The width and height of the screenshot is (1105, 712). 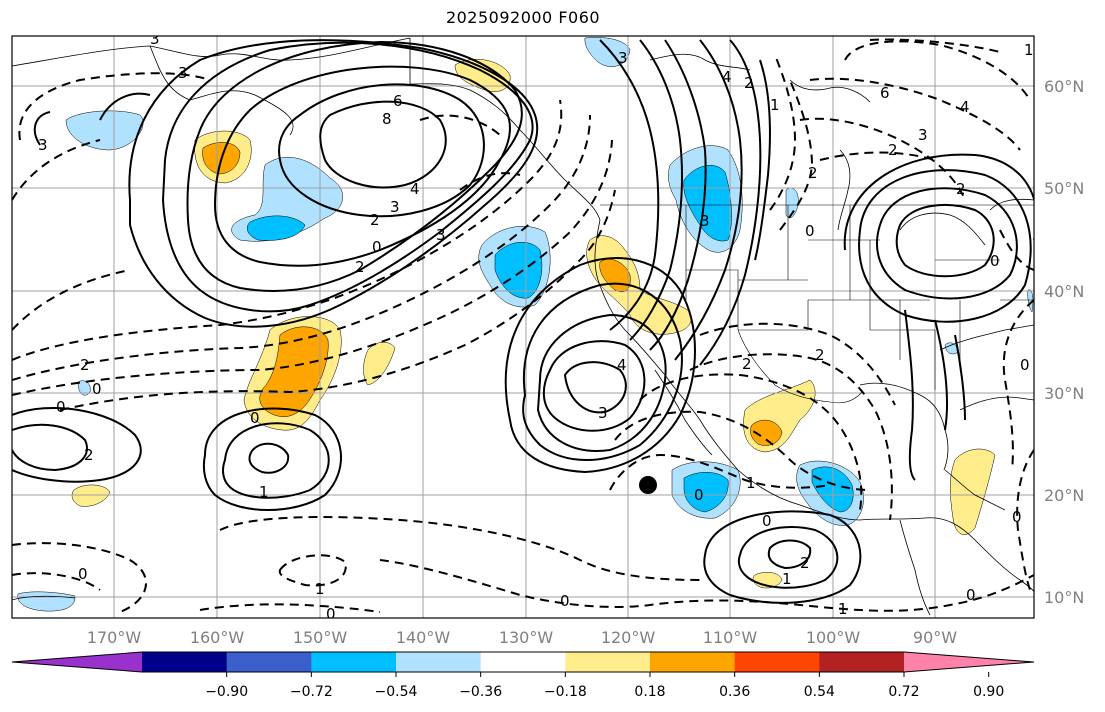 What do you see at coordinates (935, 637) in the screenshot?
I see `lon-label: 90°W` at bounding box center [935, 637].